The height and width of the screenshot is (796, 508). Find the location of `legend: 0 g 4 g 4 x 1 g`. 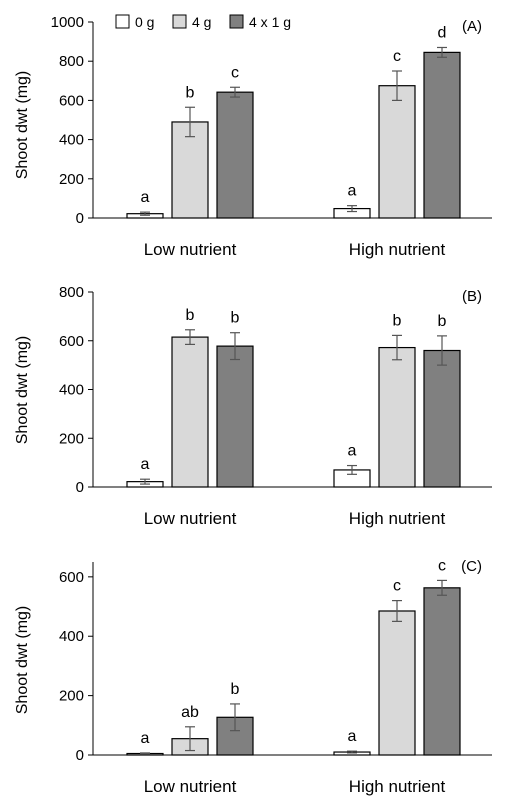

legend: 0 g 4 g 4 x 1 g is located at coordinates (203, 22).